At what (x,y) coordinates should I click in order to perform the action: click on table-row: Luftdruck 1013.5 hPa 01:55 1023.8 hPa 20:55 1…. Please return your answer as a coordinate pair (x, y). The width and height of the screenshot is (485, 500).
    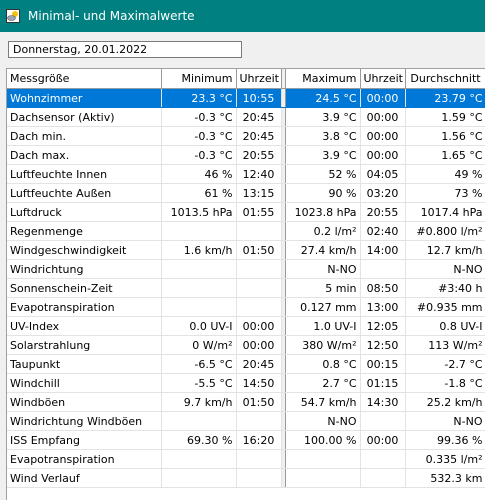
    Looking at the image, I should click on (246, 212).